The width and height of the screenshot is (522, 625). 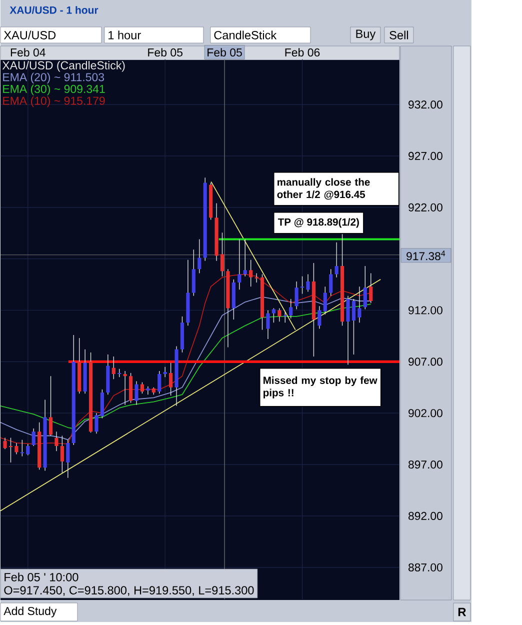 What do you see at coordinates (462, 612) in the screenshot?
I see `text: R` at bounding box center [462, 612].